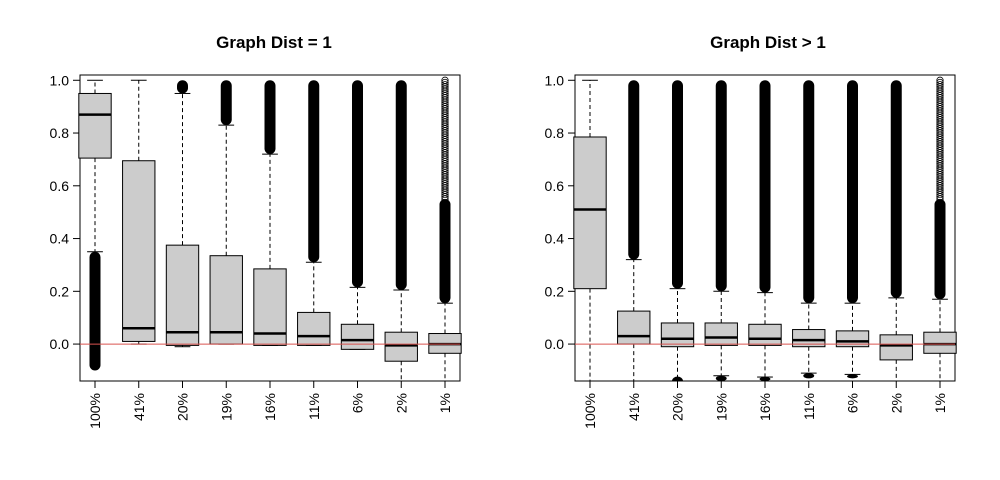 This screenshot has width=1000, height=480. I want to click on box-16%, so click(765, 230).